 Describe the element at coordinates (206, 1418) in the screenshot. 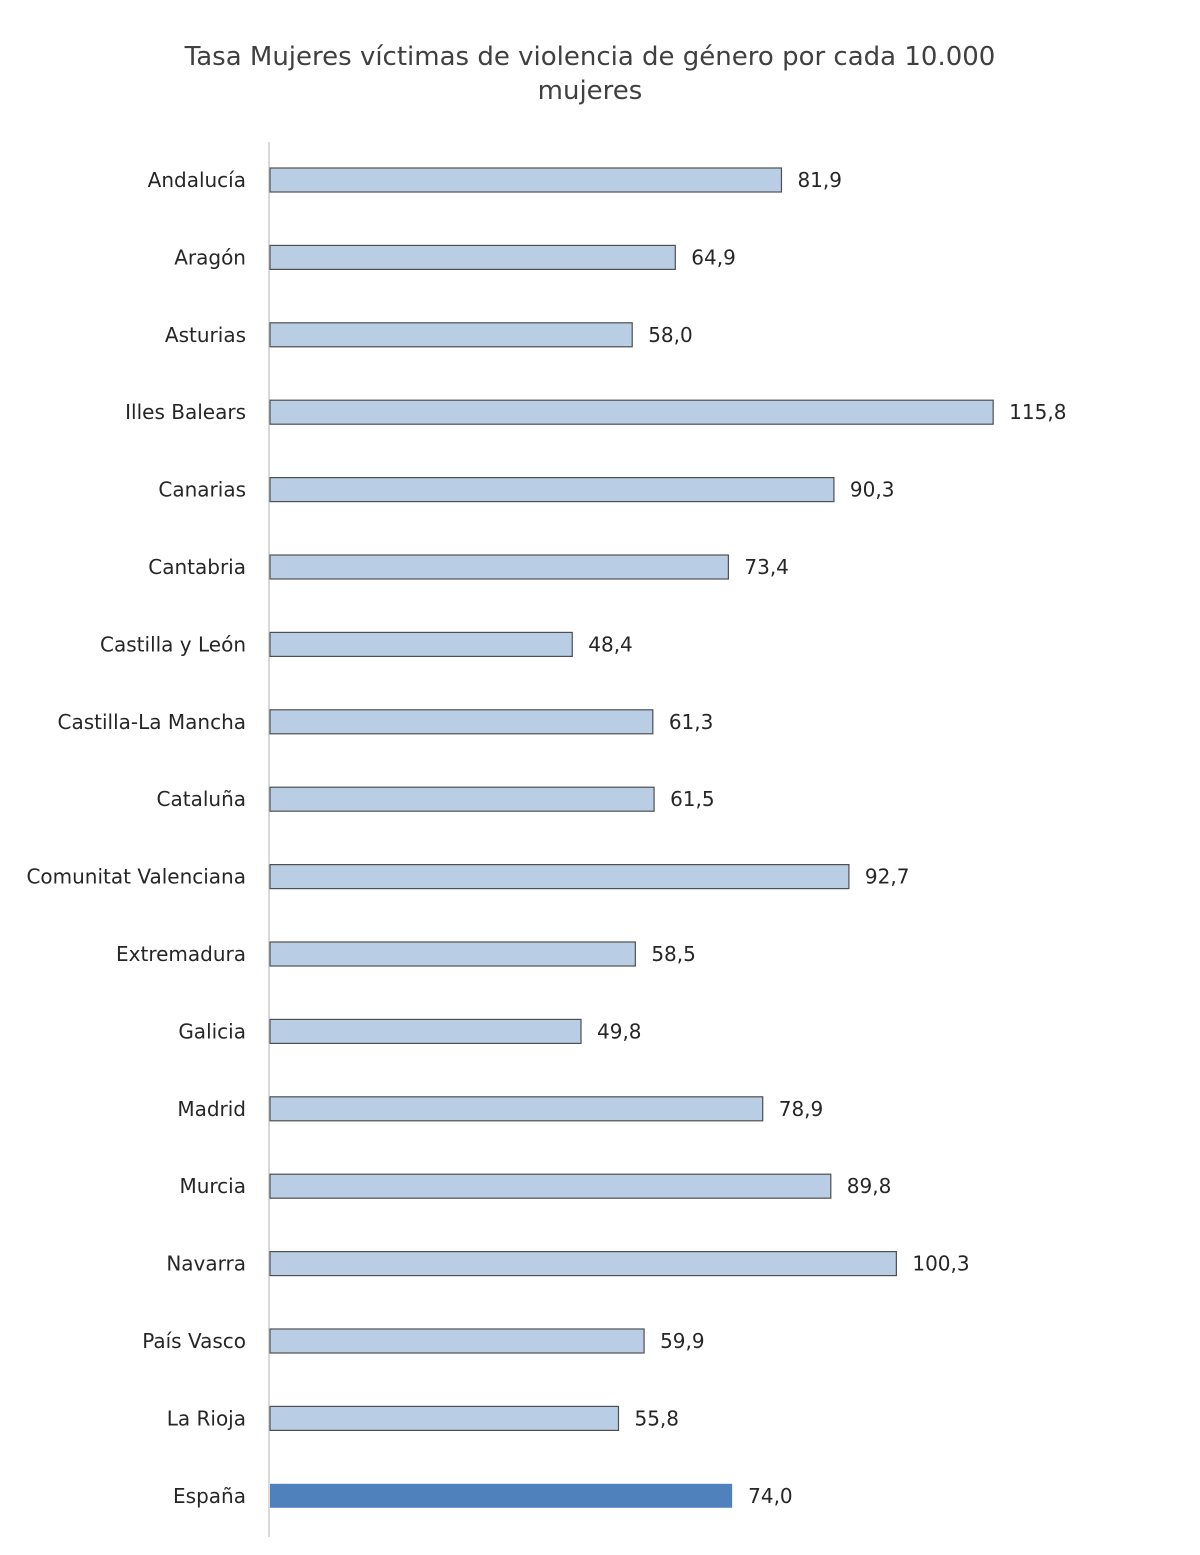

I see `category-label: La Rioja` at that location.